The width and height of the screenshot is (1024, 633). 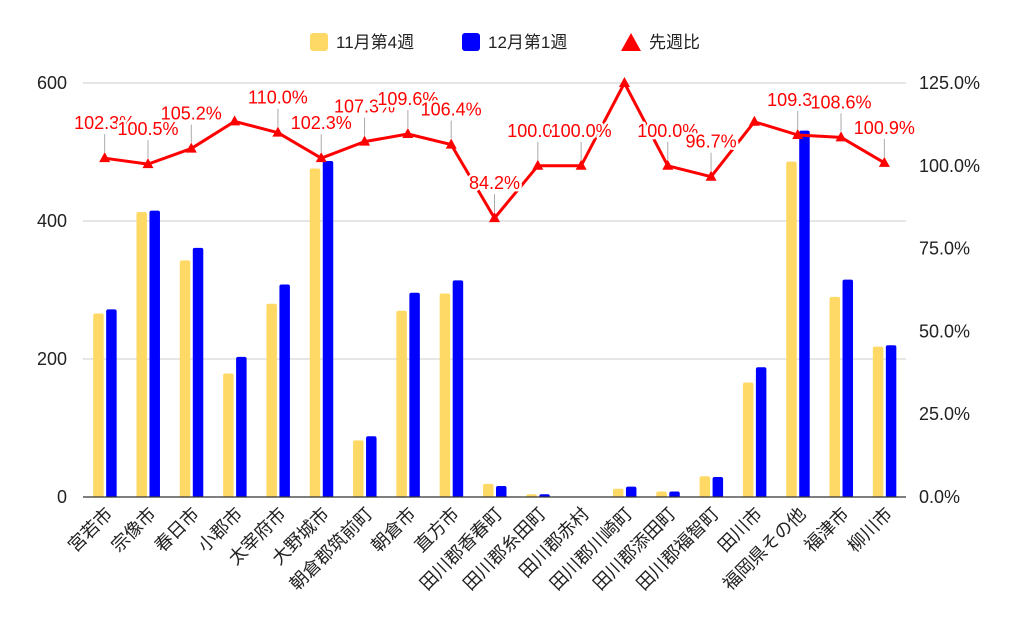 What do you see at coordinates (884, 128) in the screenshot?
I see `ratio-data-label: 100.9%` at bounding box center [884, 128].